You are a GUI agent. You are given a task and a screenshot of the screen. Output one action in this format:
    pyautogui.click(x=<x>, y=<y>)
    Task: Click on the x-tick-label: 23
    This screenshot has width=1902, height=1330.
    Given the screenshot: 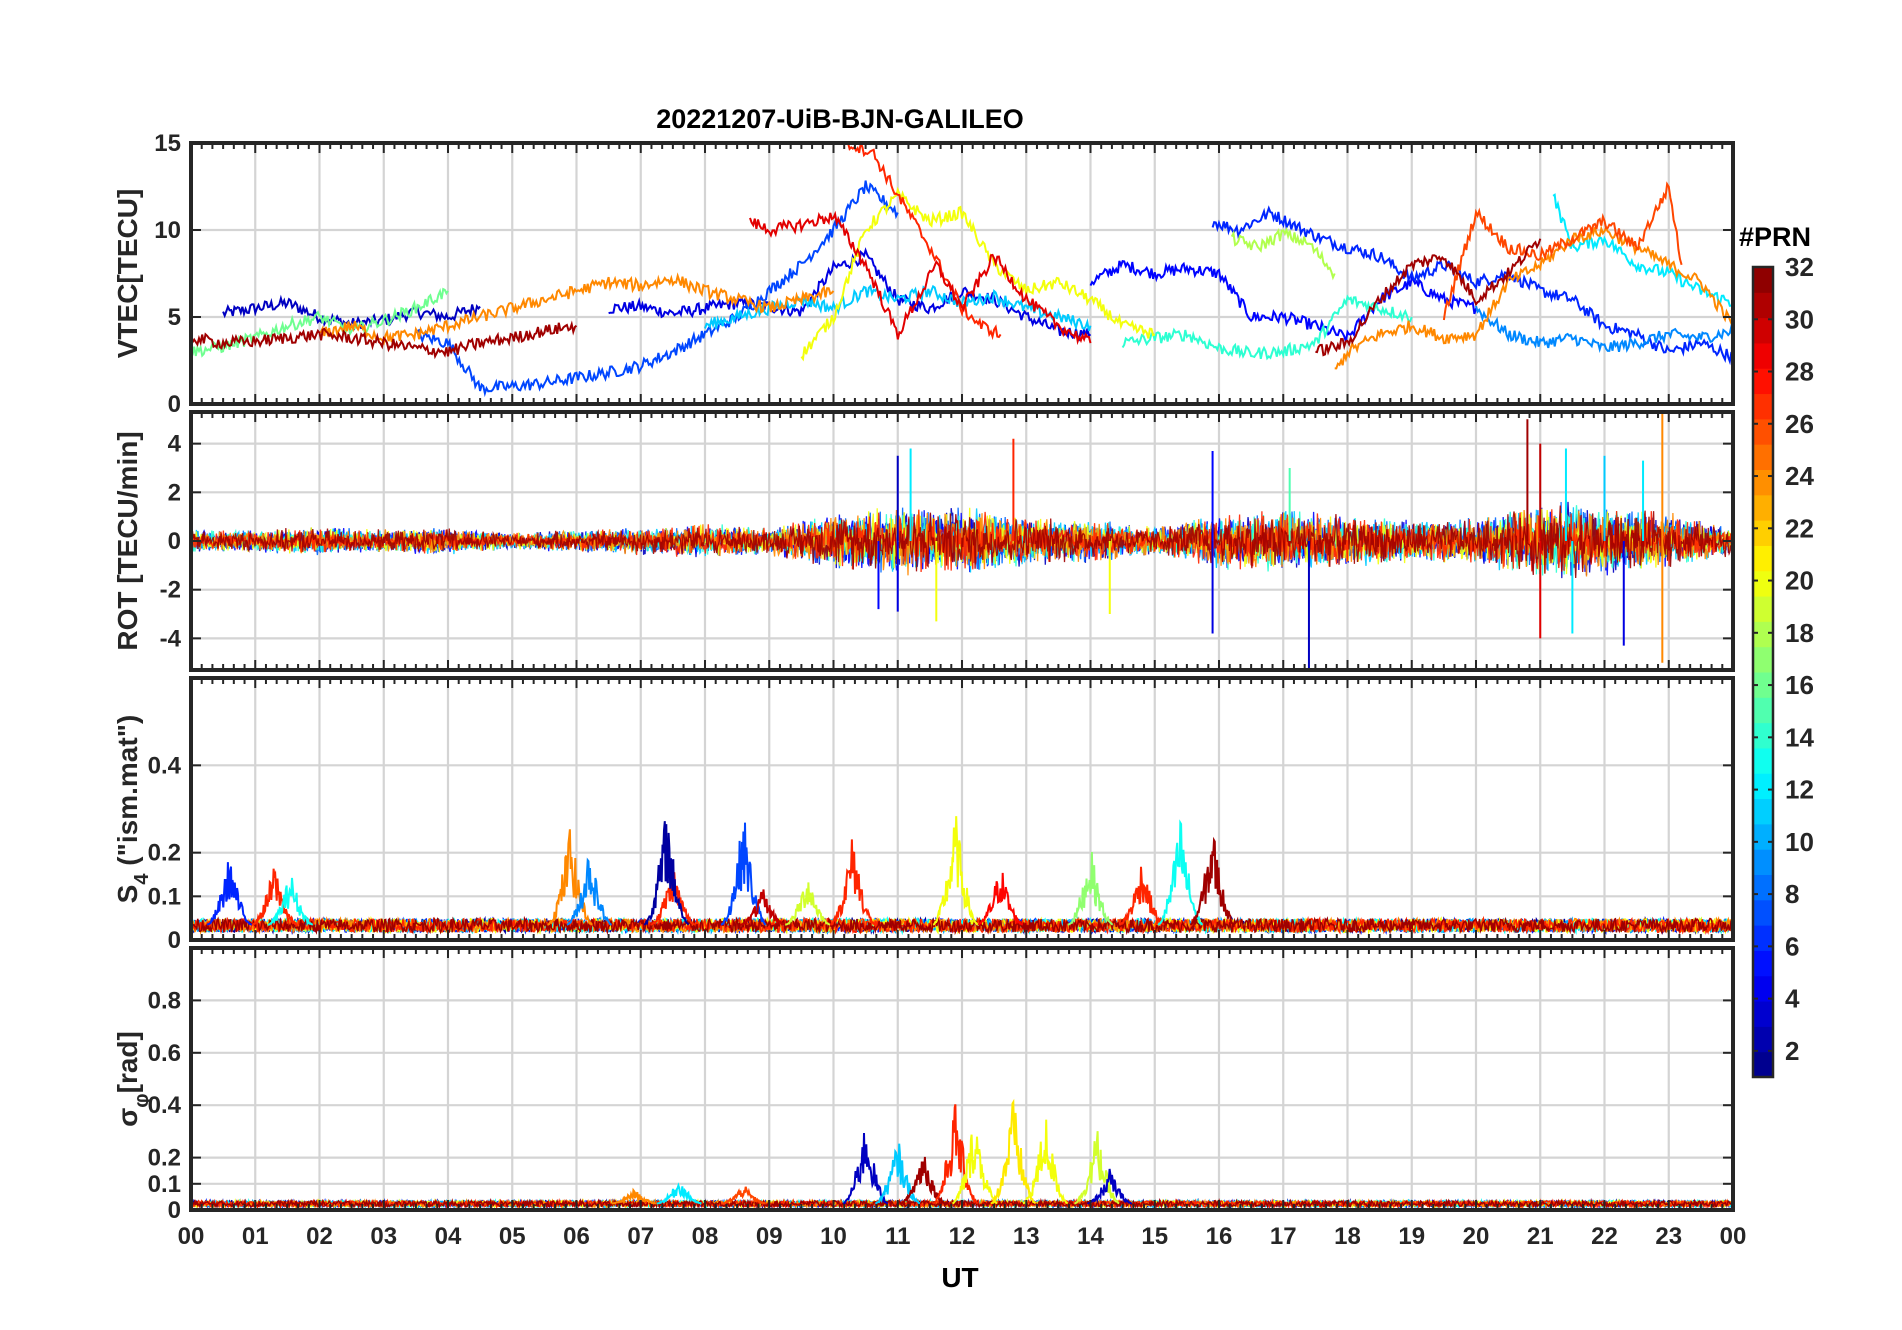 What is the action you would take?
    pyautogui.click(x=1668, y=1236)
    